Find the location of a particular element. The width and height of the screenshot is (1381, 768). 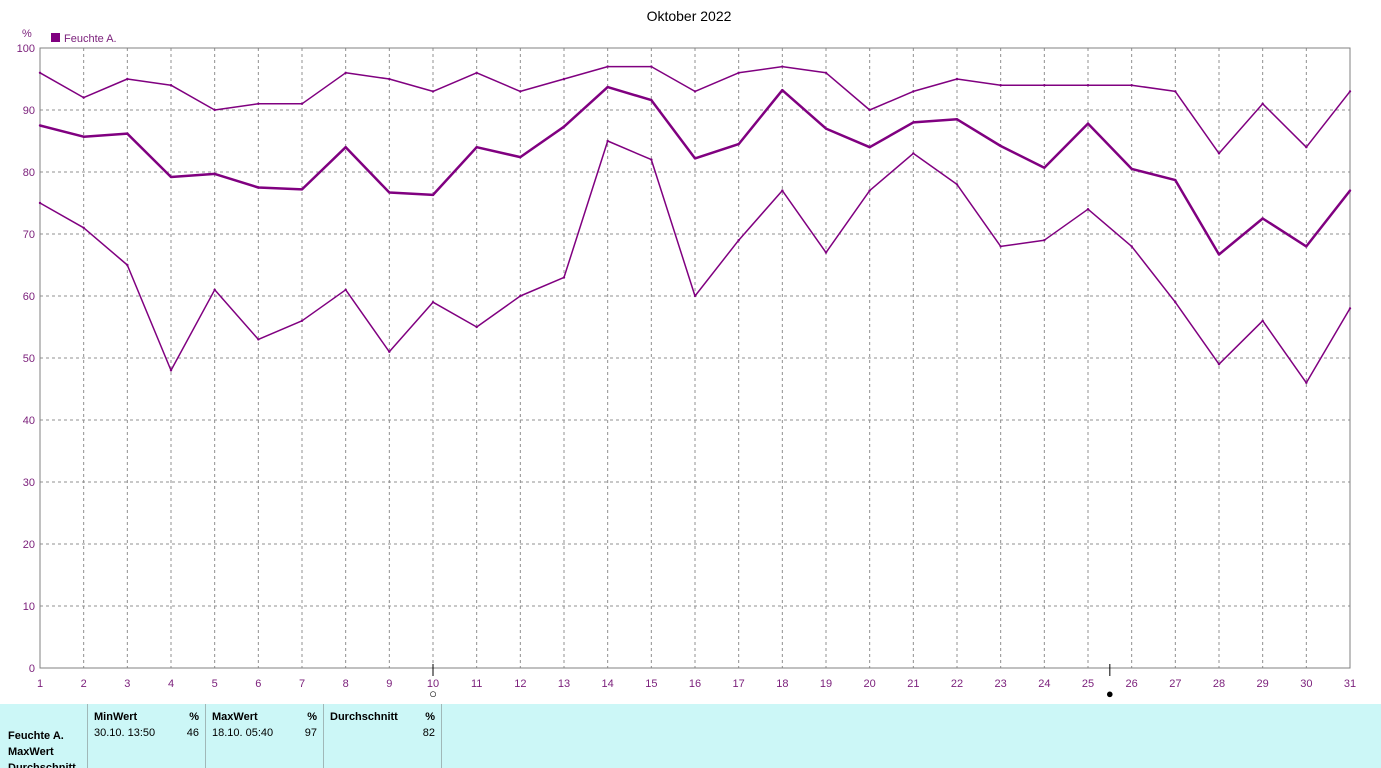

avg-column: Durchschnitt % 82 is located at coordinates (383, 736).